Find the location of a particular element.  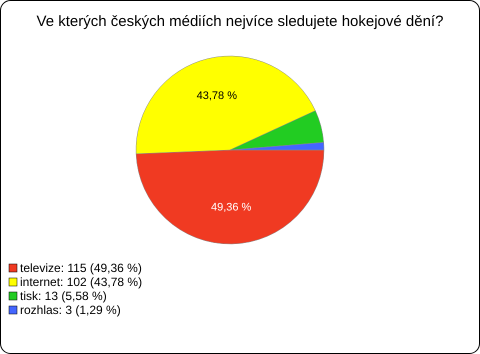

legend-label: tisk: 13 (5,58 %) is located at coordinates (63, 296).